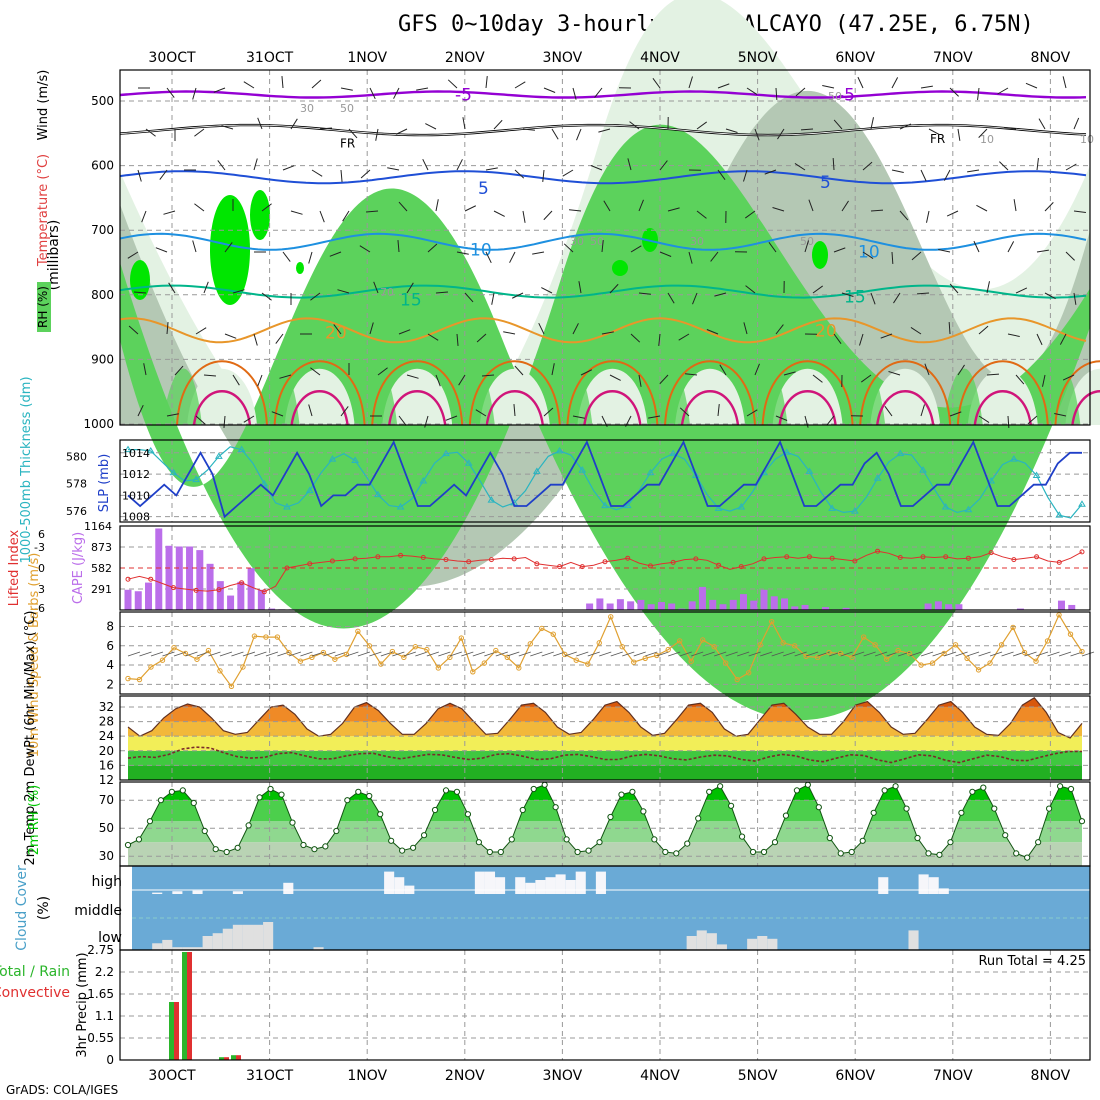 Image resolution: width=1100 pixels, height=1100 pixels. I want to click on x-date-bottom-label: 6NOV, so click(855, 1076).